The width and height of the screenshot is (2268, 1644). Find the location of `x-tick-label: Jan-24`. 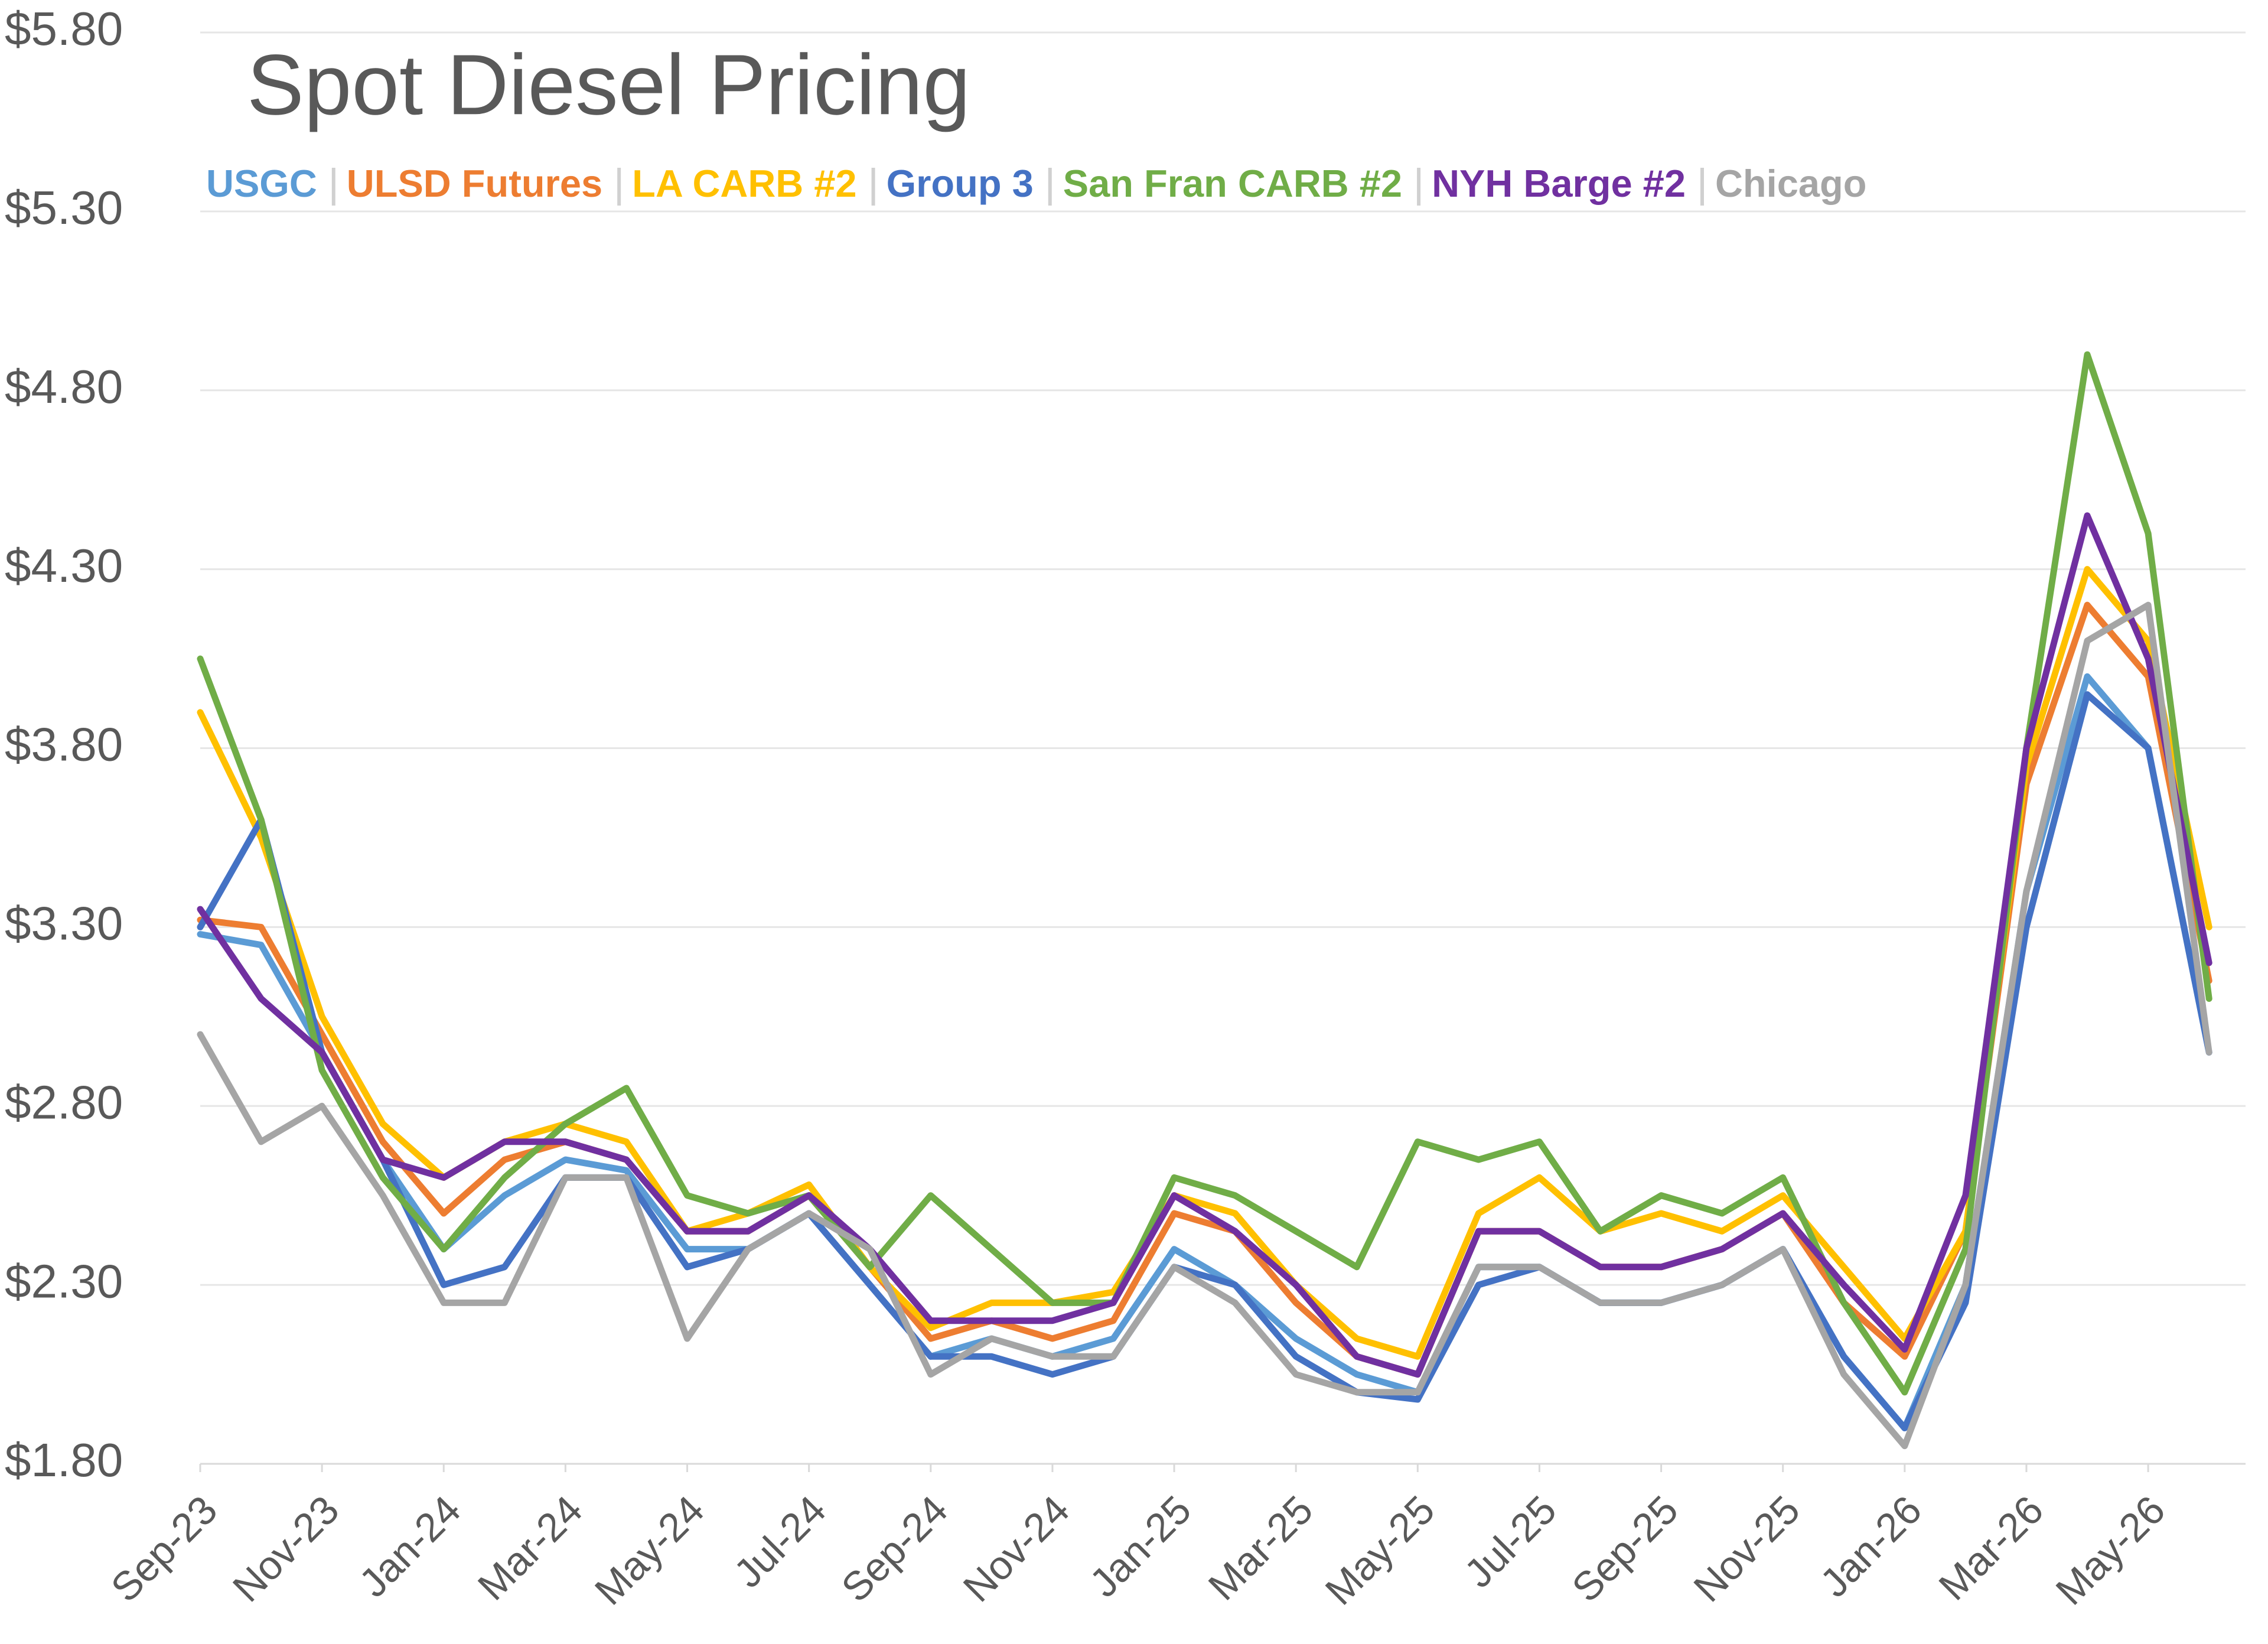

x-tick-label: Jan-24 is located at coordinates (410, 1546).